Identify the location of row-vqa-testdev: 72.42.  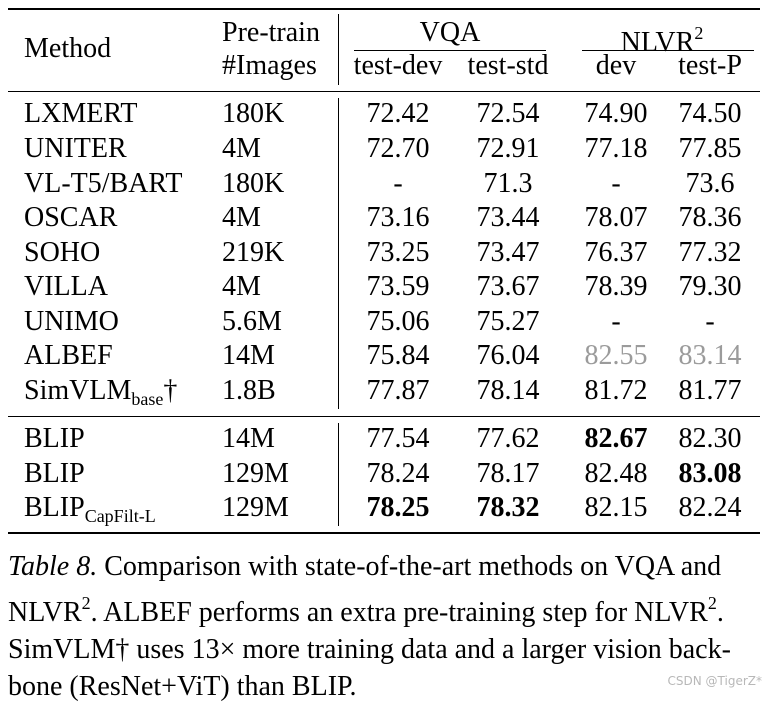
(398, 113).